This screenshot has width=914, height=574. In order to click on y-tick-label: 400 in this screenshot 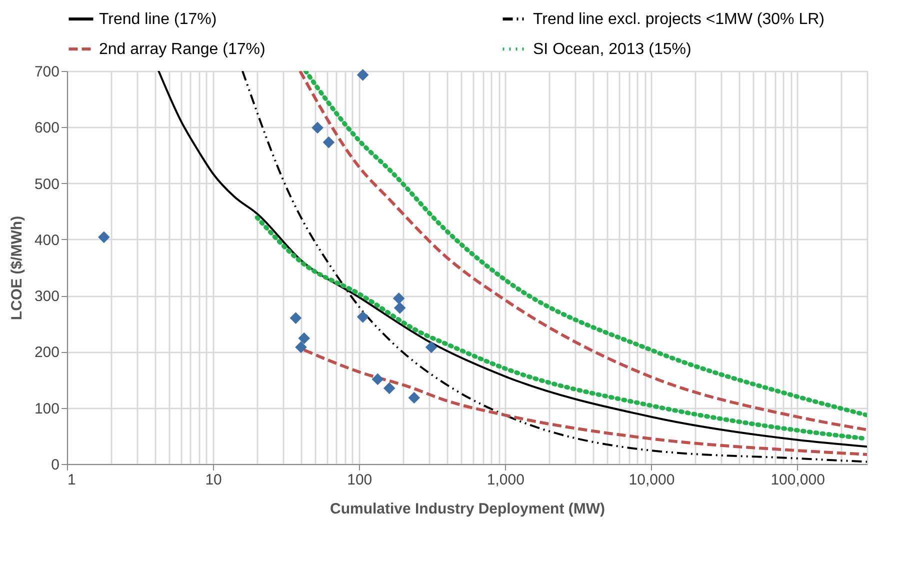, I will do `click(47, 240)`.